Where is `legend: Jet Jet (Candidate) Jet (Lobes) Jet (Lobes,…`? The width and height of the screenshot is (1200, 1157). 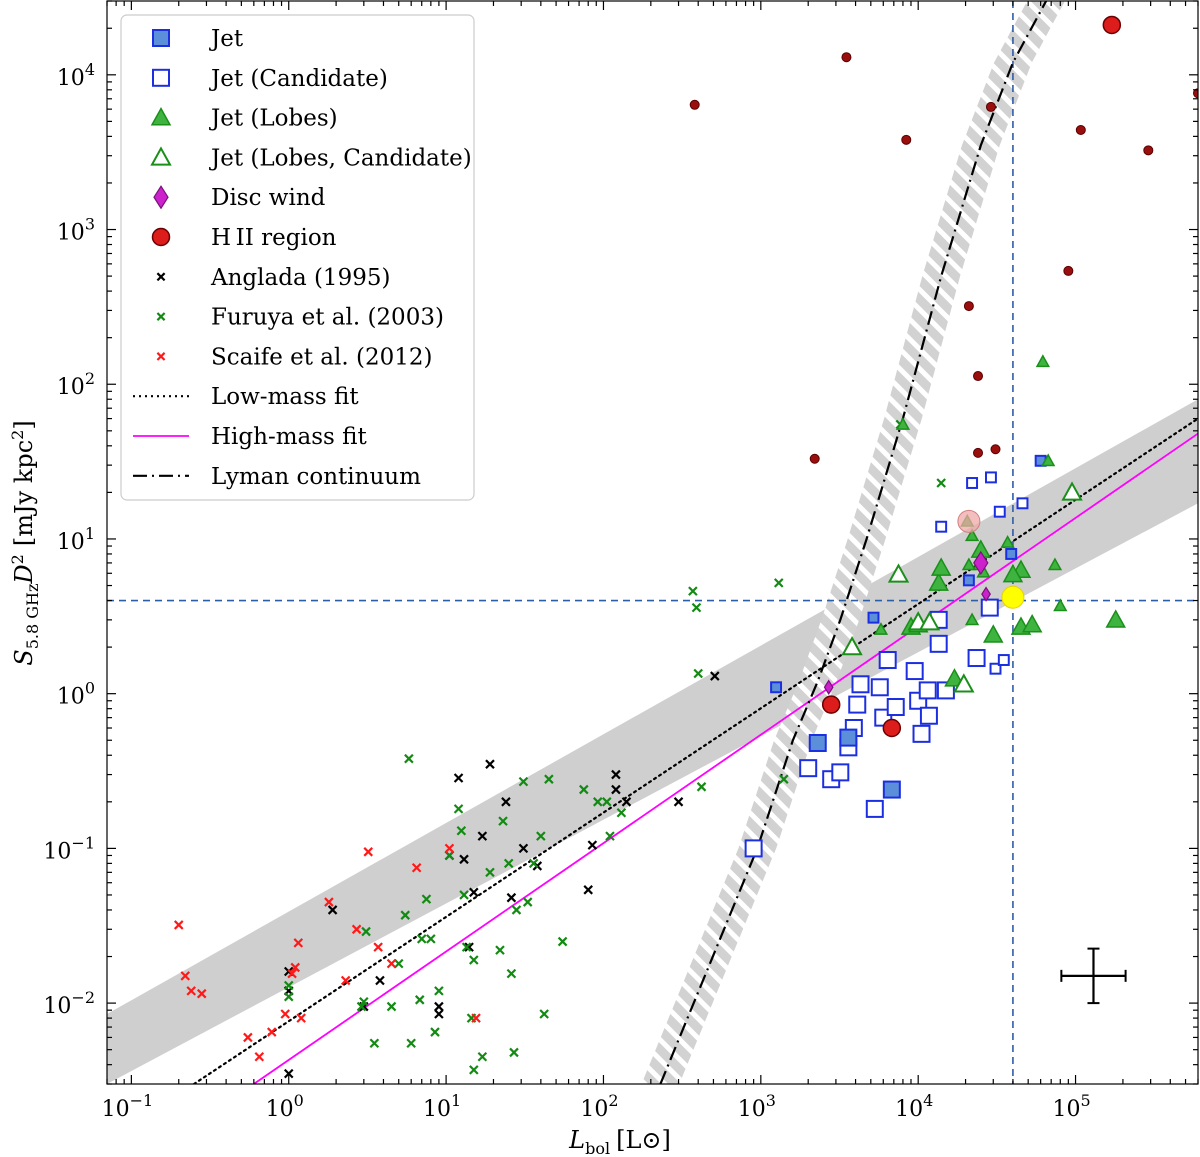
legend: Jet Jet (Candidate) Jet (Lobes) Jet (Lobes,… is located at coordinates (297, 257).